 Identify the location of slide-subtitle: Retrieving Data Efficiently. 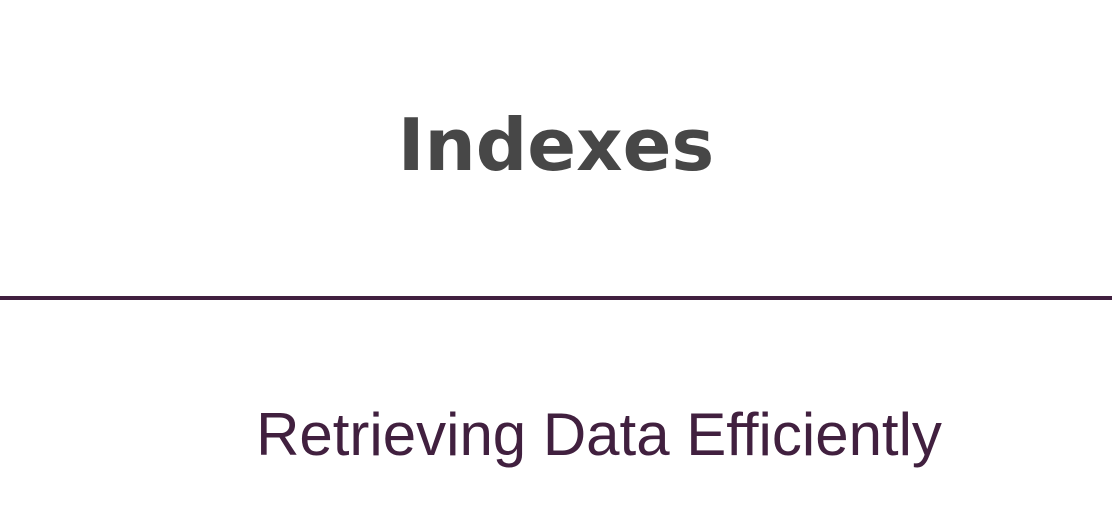
(599, 434).